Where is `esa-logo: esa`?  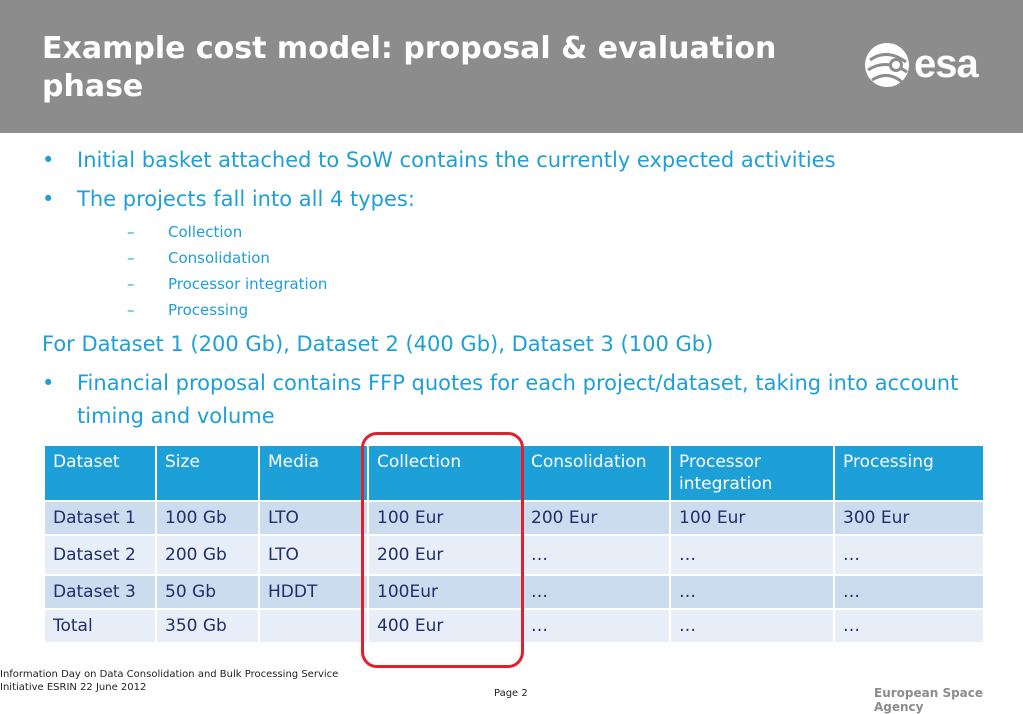
esa-logo: esa is located at coordinates (932, 66).